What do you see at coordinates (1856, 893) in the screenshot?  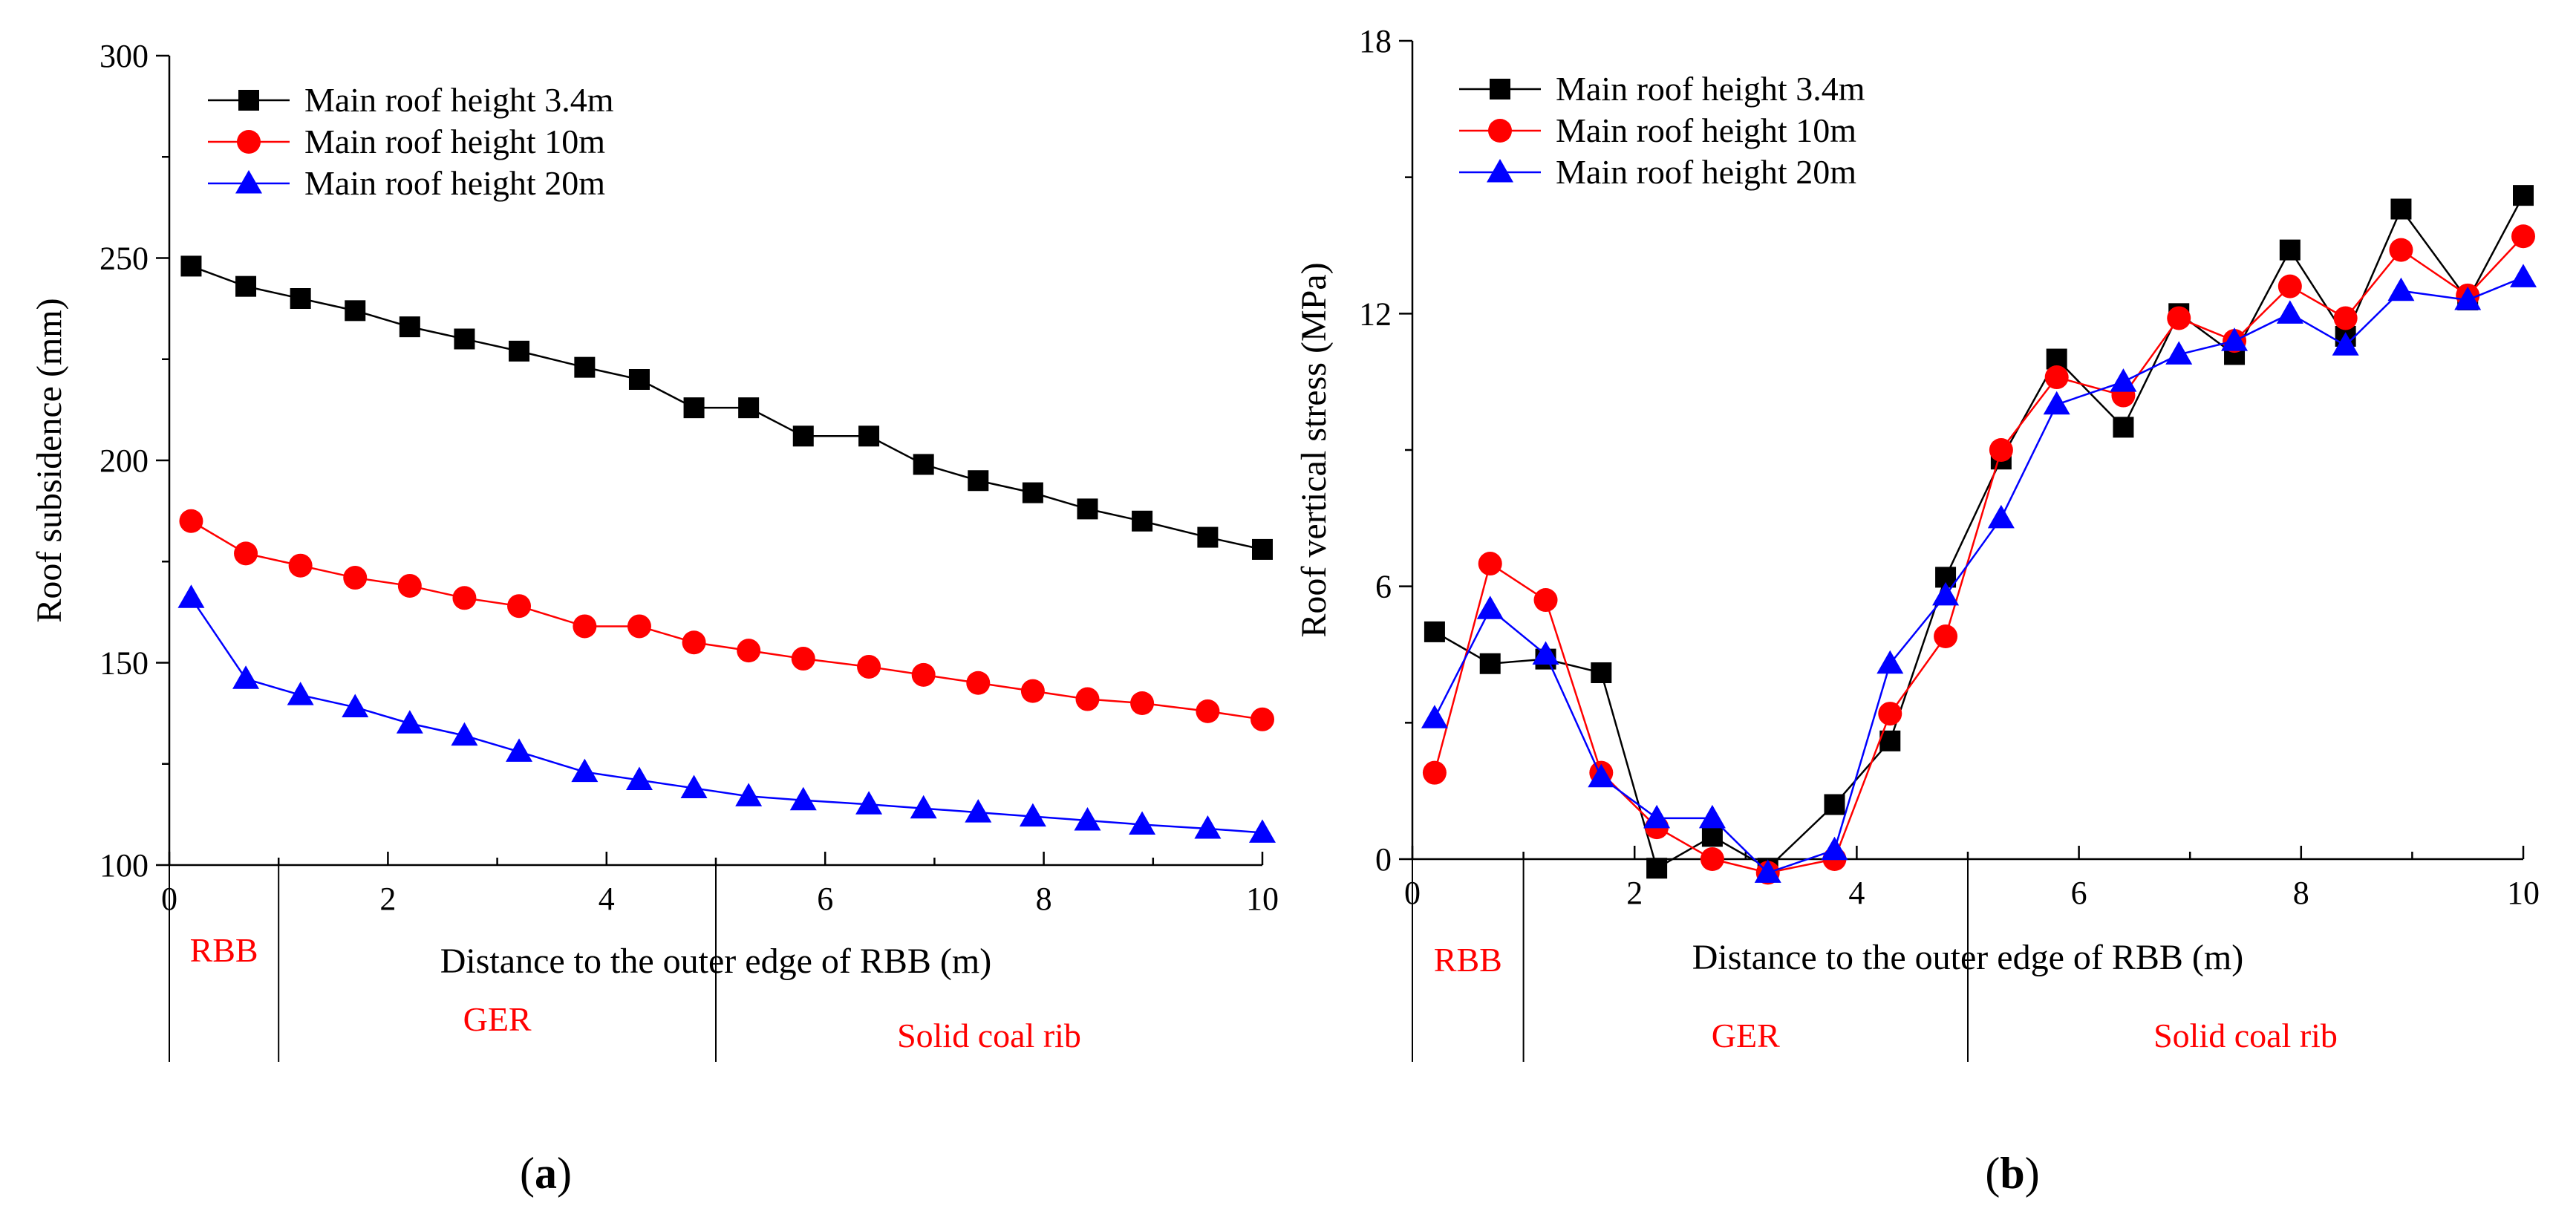 I see `x-tick-label: 4` at bounding box center [1856, 893].